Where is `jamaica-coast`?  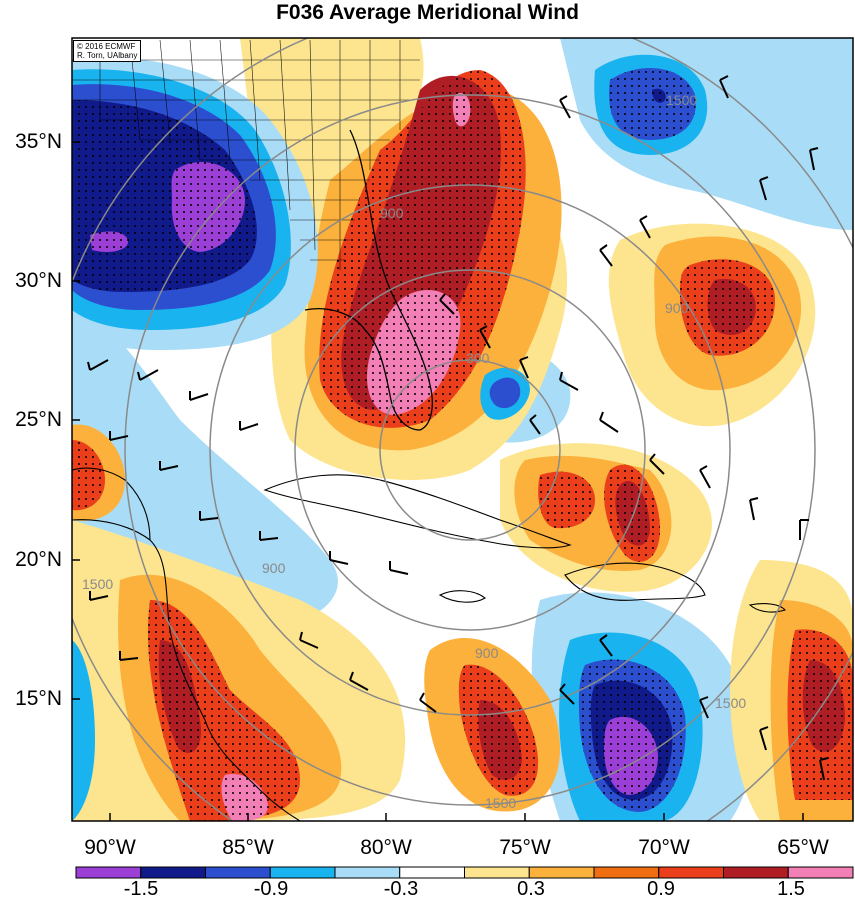 jamaica-coast is located at coordinates (462, 596).